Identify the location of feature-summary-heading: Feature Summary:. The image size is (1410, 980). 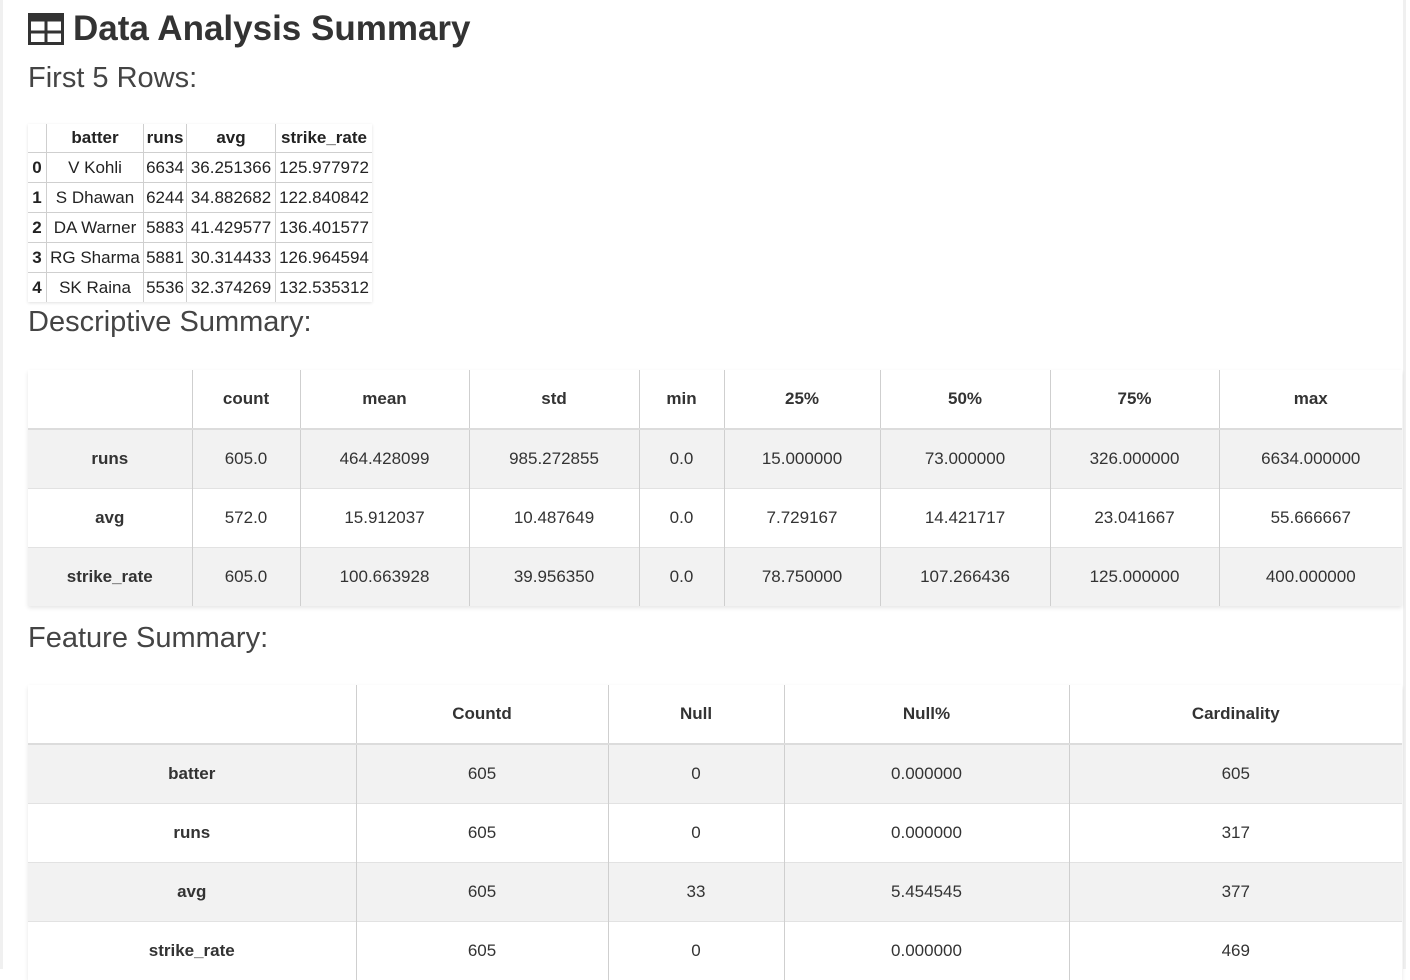
(148, 638).